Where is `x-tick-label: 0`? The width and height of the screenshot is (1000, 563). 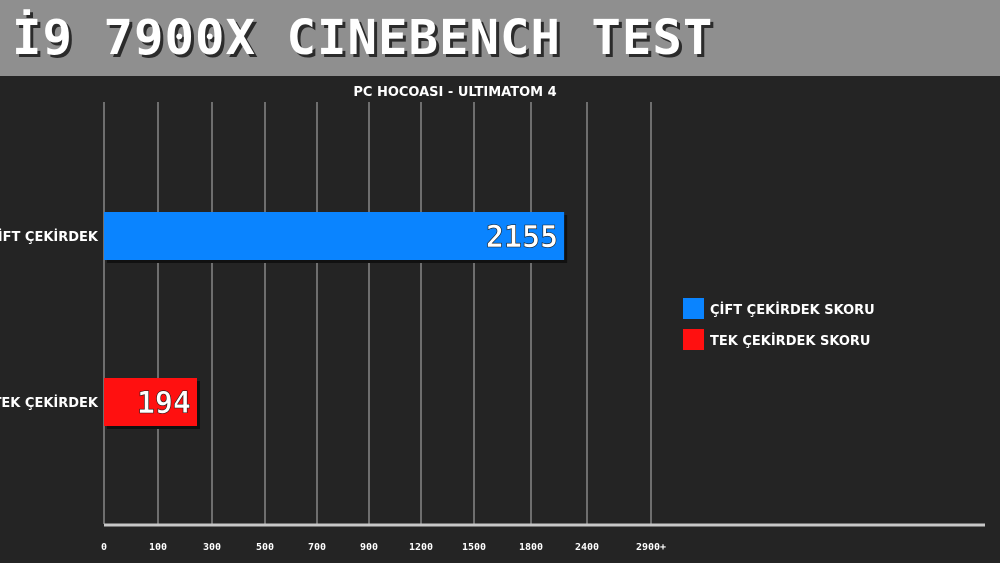 x-tick-label: 0 is located at coordinates (104, 547).